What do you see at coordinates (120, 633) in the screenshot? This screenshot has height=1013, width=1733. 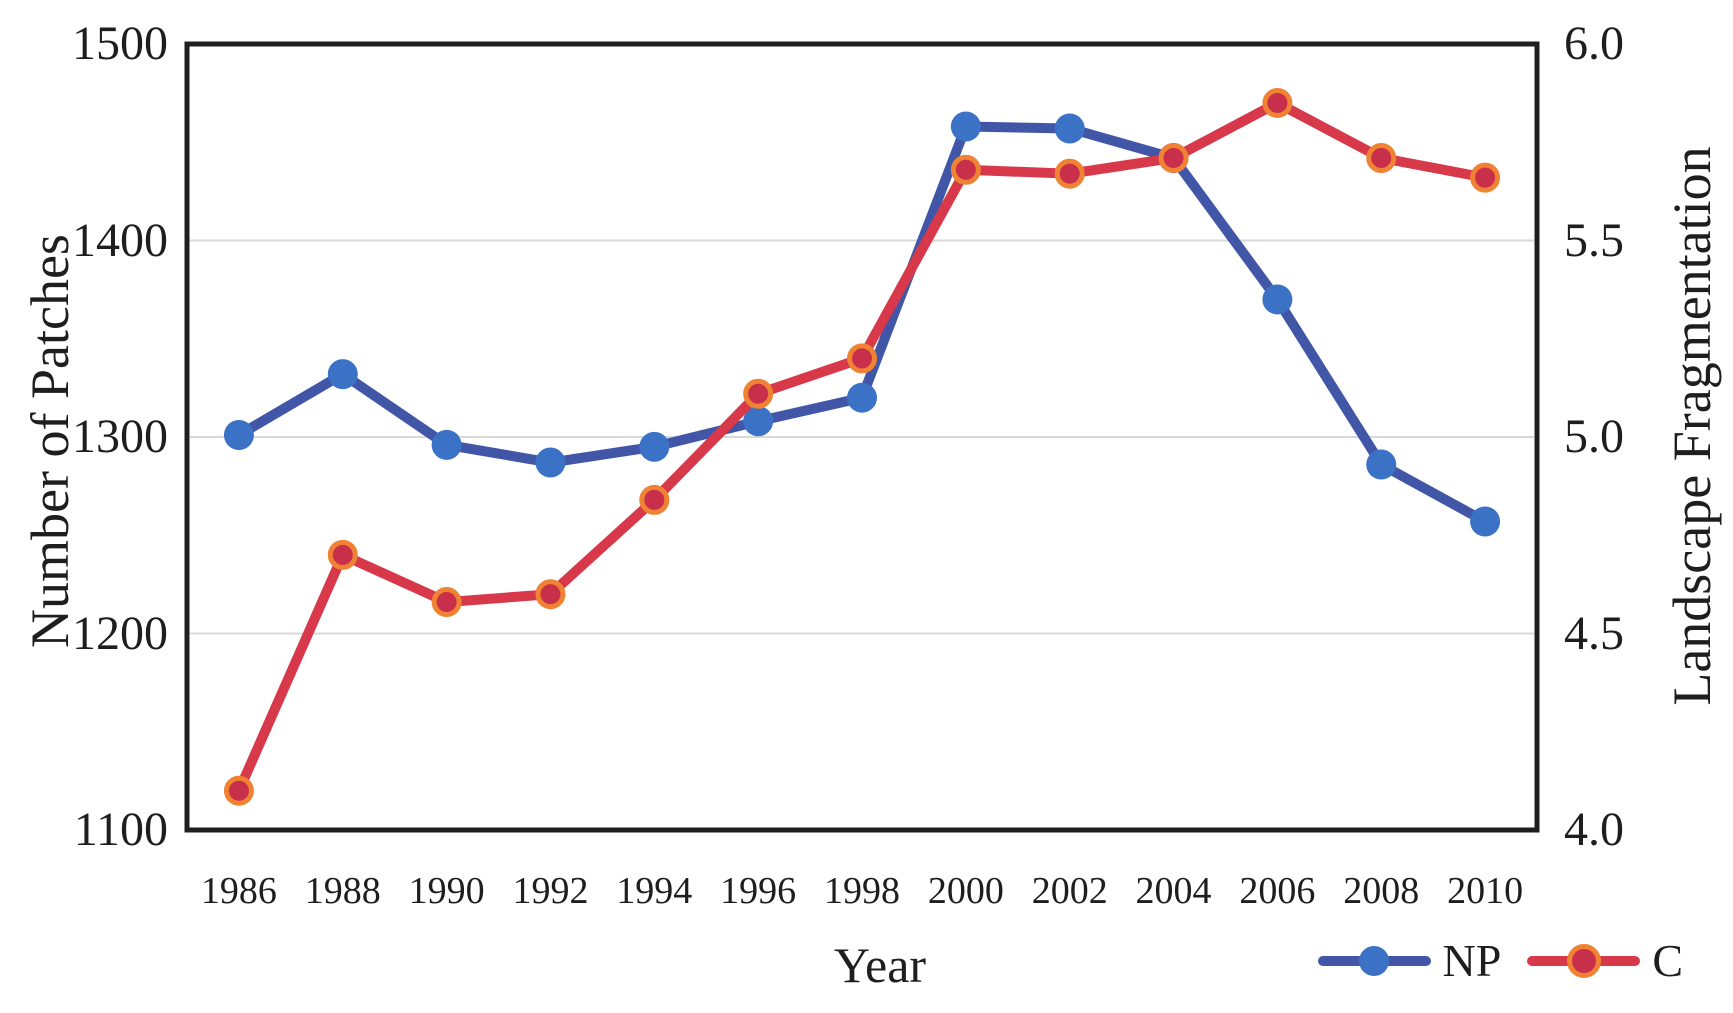 I see `y-left-tick-label: 1200` at bounding box center [120, 633].